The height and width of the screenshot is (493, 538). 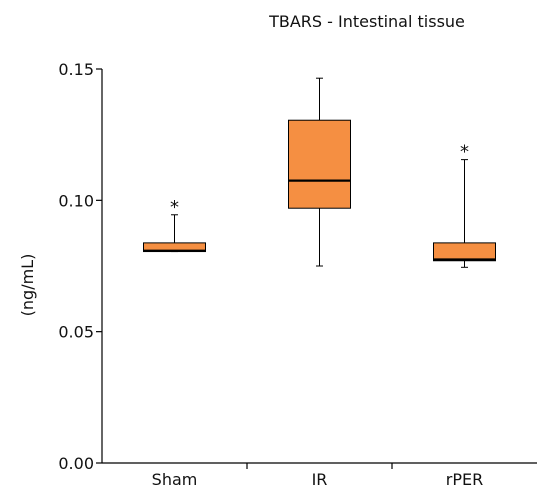 I want to click on y-tick-label-3: 0.15, so click(x=76, y=69).